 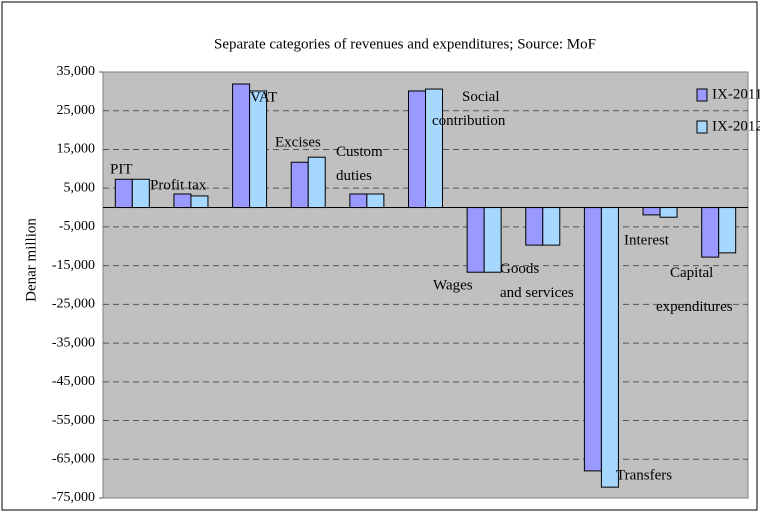 What do you see at coordinates (469, 109) in the screenshot?
I see `category-label: Social contribution` at bounding box center [469, 109].